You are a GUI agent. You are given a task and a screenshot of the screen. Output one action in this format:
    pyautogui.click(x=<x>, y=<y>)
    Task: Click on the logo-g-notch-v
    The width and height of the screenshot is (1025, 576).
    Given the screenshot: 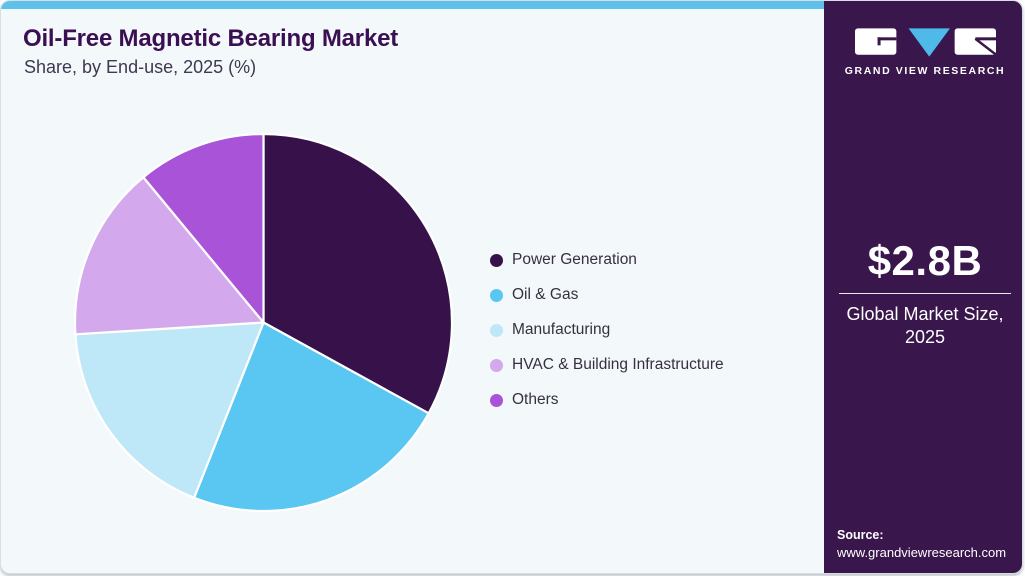 What is the action you would take?
    pyautogui.click(x=879, y=41)
    